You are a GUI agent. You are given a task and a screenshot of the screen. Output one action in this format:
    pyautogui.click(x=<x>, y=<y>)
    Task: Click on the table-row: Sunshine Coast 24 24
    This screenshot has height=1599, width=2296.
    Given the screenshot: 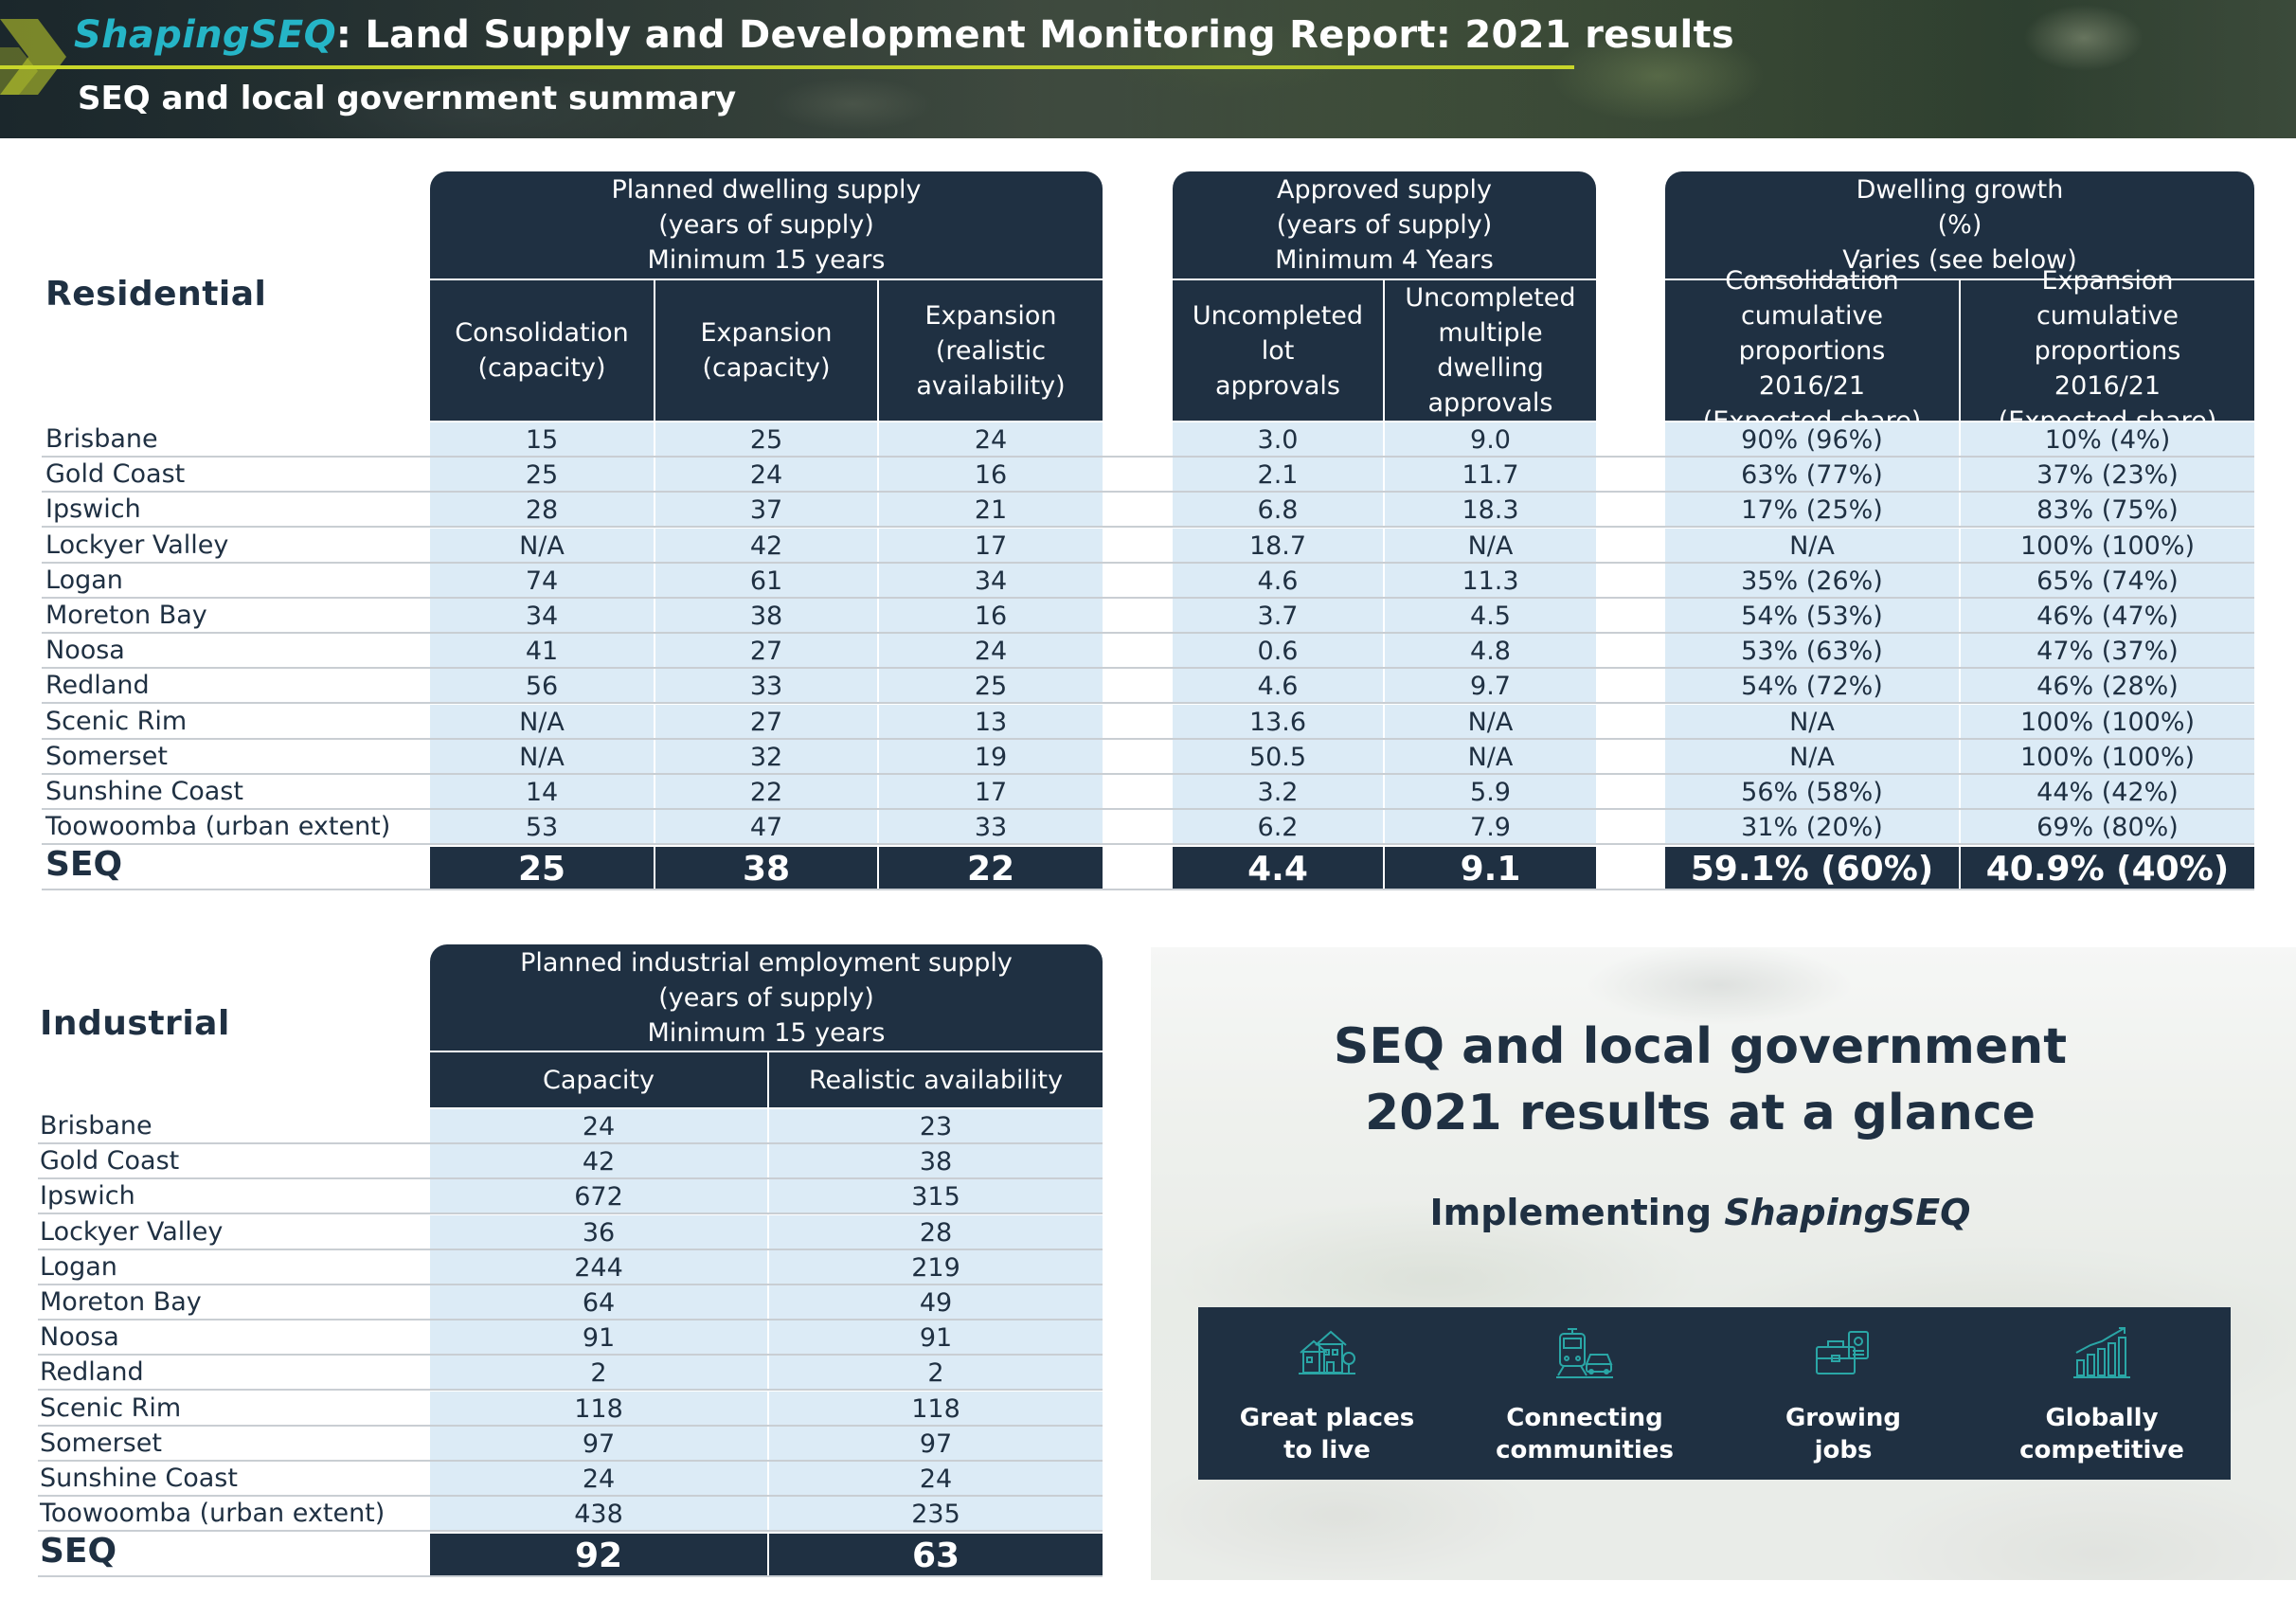 What is the action you would take?
    pyautogui.click(x=571, y=1480)
    